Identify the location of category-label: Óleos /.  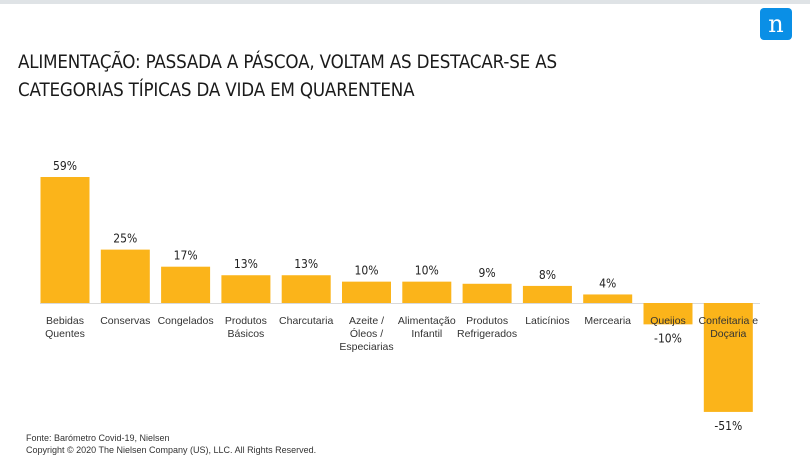
(366, 333).